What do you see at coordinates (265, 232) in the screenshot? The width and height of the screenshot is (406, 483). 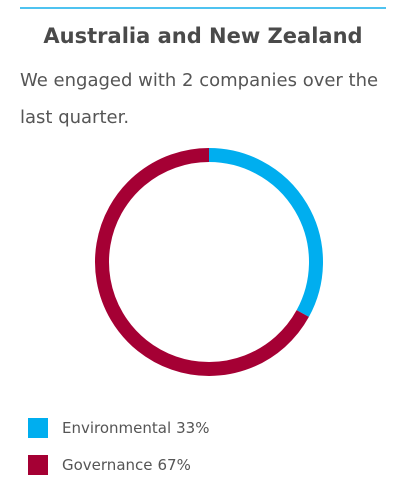 I see `donut-segment` at bounding box center [265, 232].